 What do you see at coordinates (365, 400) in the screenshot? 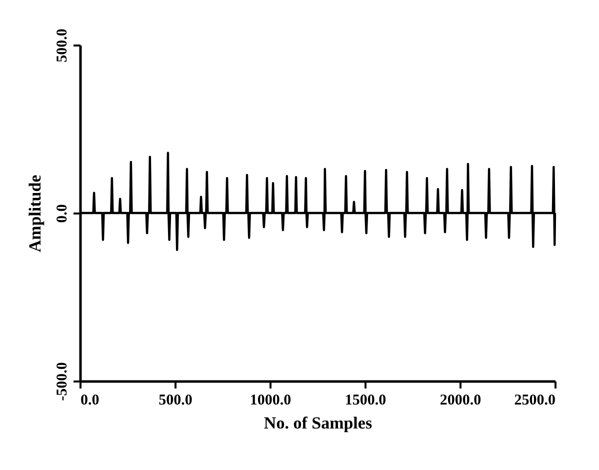
I see `x-tick-label: 1500.0` at bounding box center [365, 400].